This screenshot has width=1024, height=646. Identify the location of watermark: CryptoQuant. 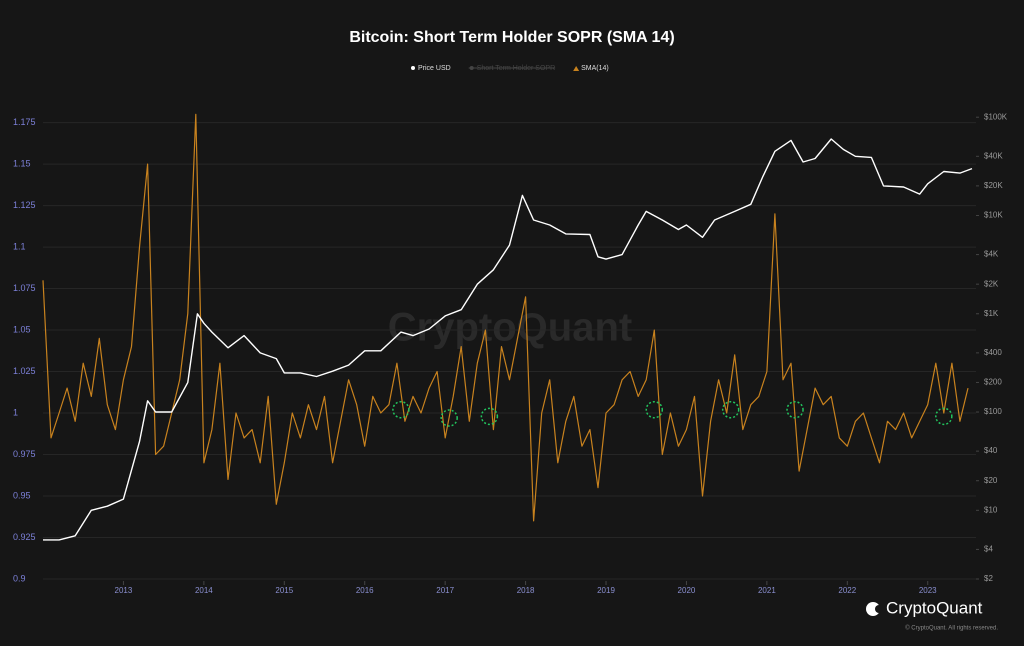
(510, 328).